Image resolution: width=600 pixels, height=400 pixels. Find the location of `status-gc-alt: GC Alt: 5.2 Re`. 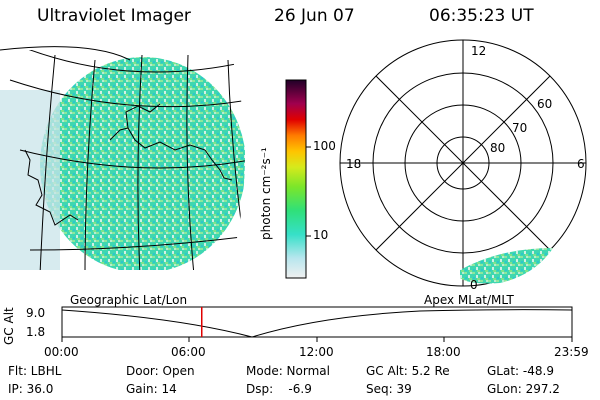

status-gc-alt: GC Alt: 5.2 Re is located at coordinates (408, 371).